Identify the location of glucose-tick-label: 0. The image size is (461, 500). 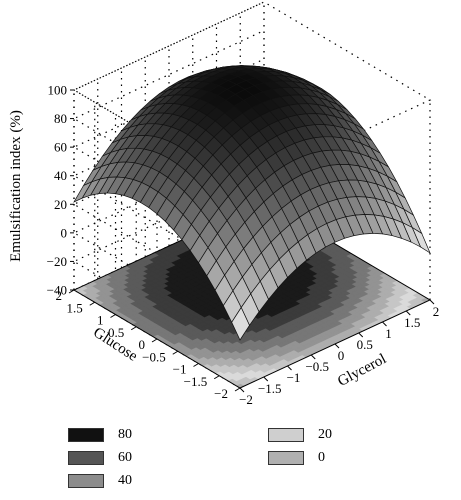
(142, 344).